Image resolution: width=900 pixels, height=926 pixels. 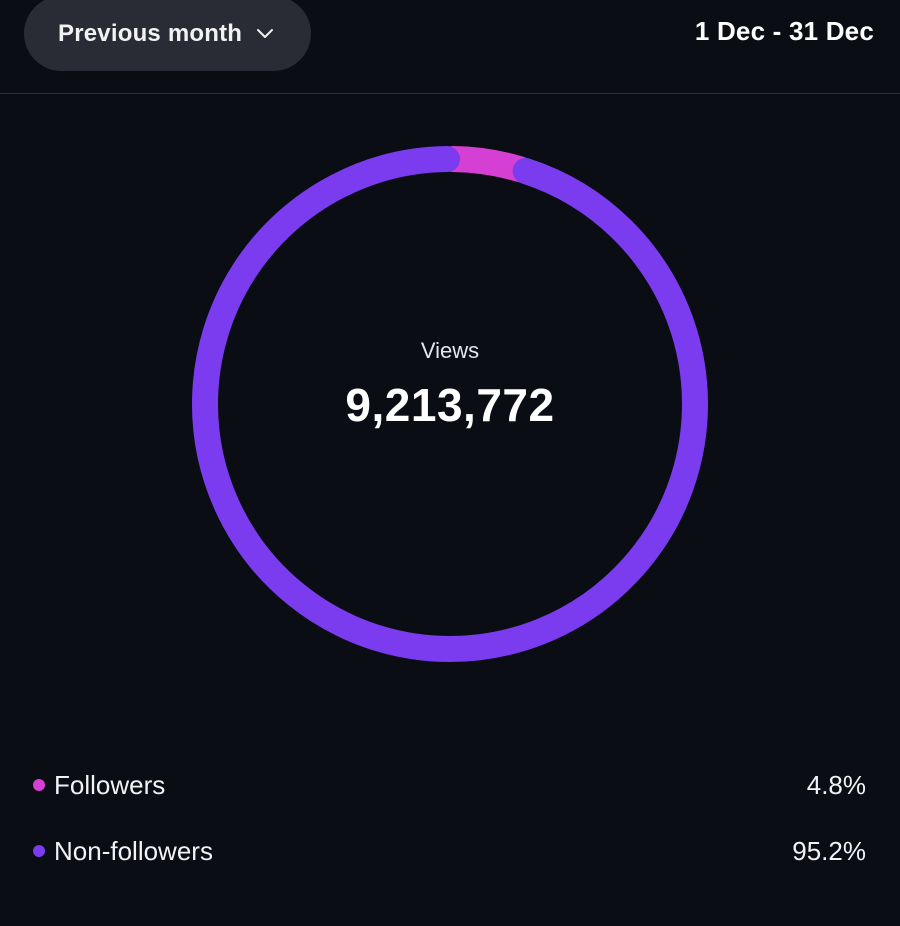 What do you see at coordinates (486, 164) in the screenshot?
I see `followers-slice` at bounding box center [486, 164].